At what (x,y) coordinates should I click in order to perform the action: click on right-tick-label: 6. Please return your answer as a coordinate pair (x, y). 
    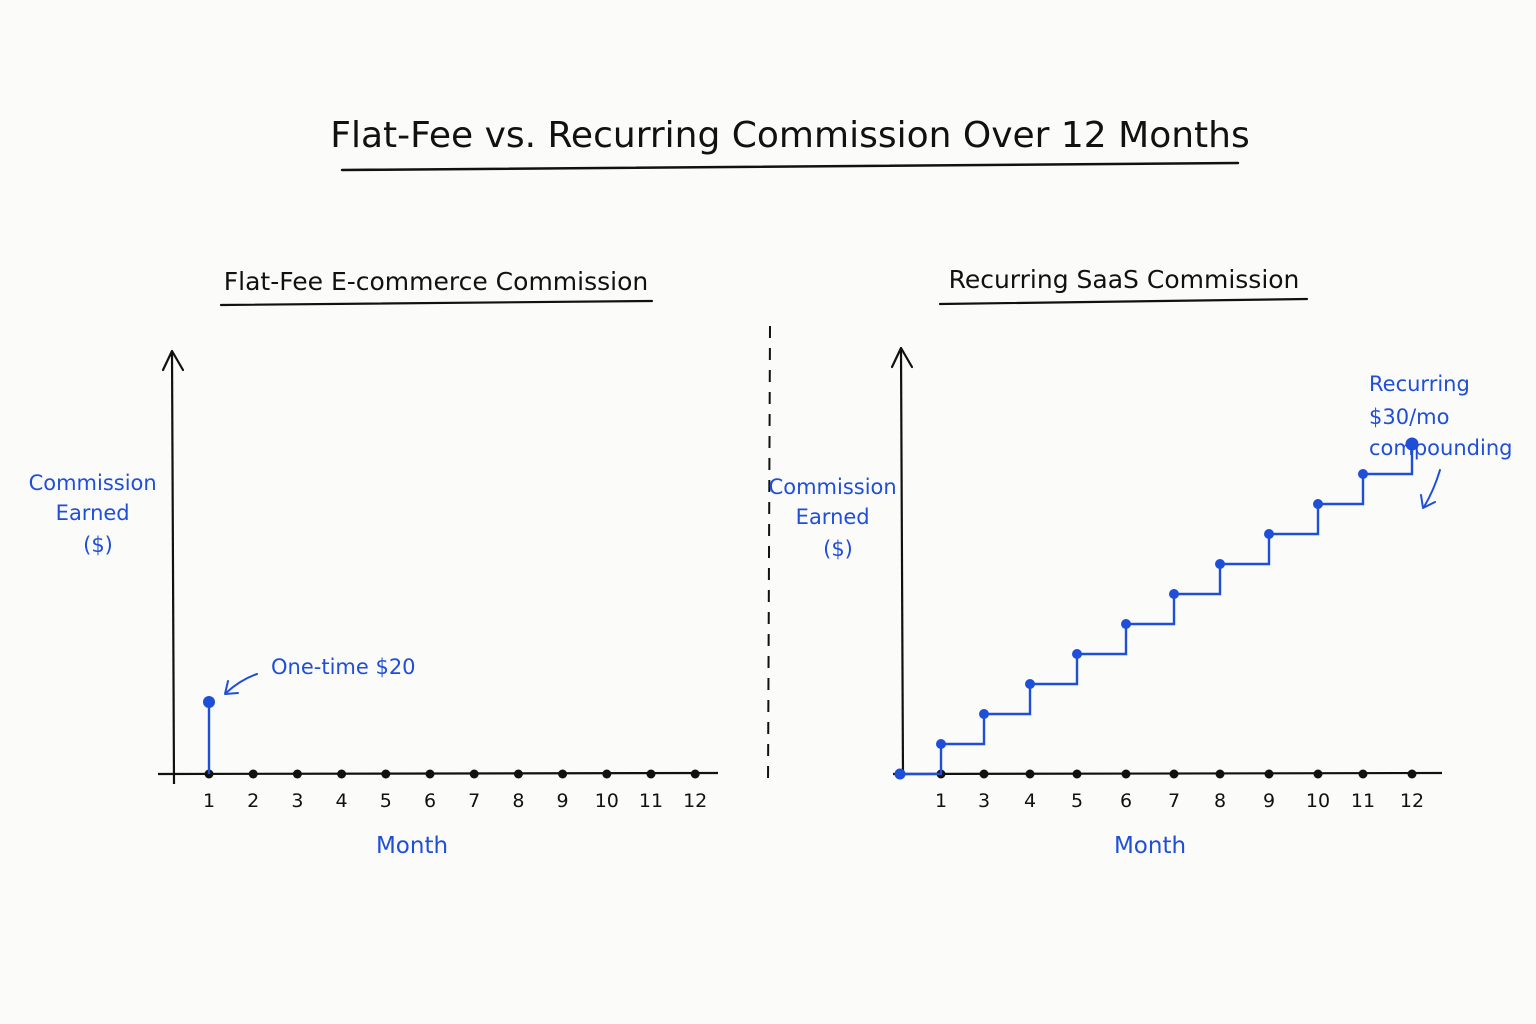
    Looking at the image, I should click on (1126, 801).